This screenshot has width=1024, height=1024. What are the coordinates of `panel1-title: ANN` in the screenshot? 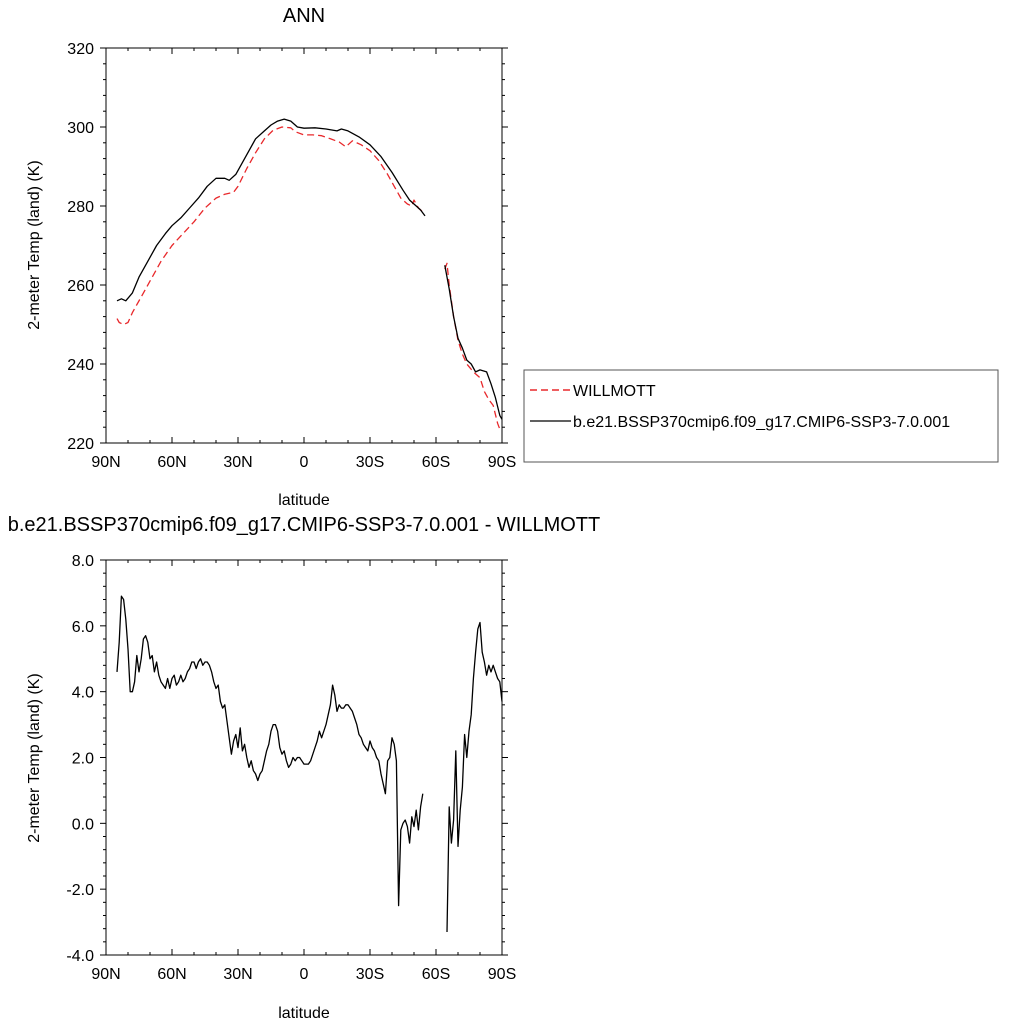 It's located at (304, 16).